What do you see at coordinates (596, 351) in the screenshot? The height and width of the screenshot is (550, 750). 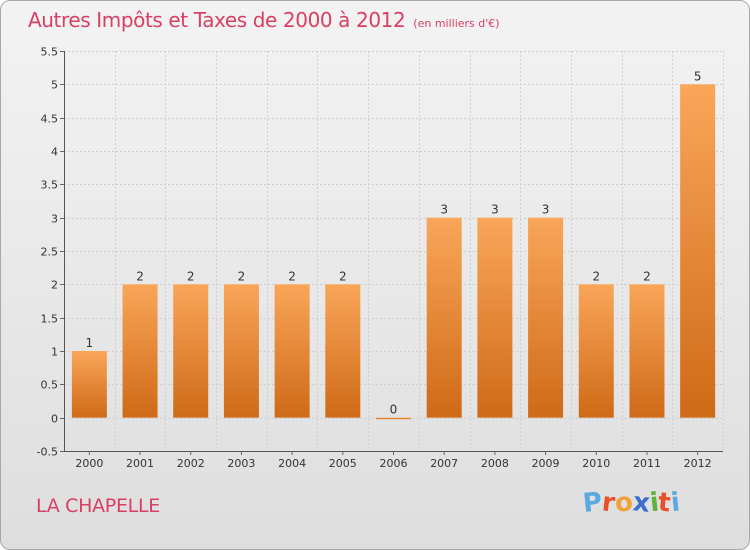 I see `bar-2010` at bounding box center [596, 351].